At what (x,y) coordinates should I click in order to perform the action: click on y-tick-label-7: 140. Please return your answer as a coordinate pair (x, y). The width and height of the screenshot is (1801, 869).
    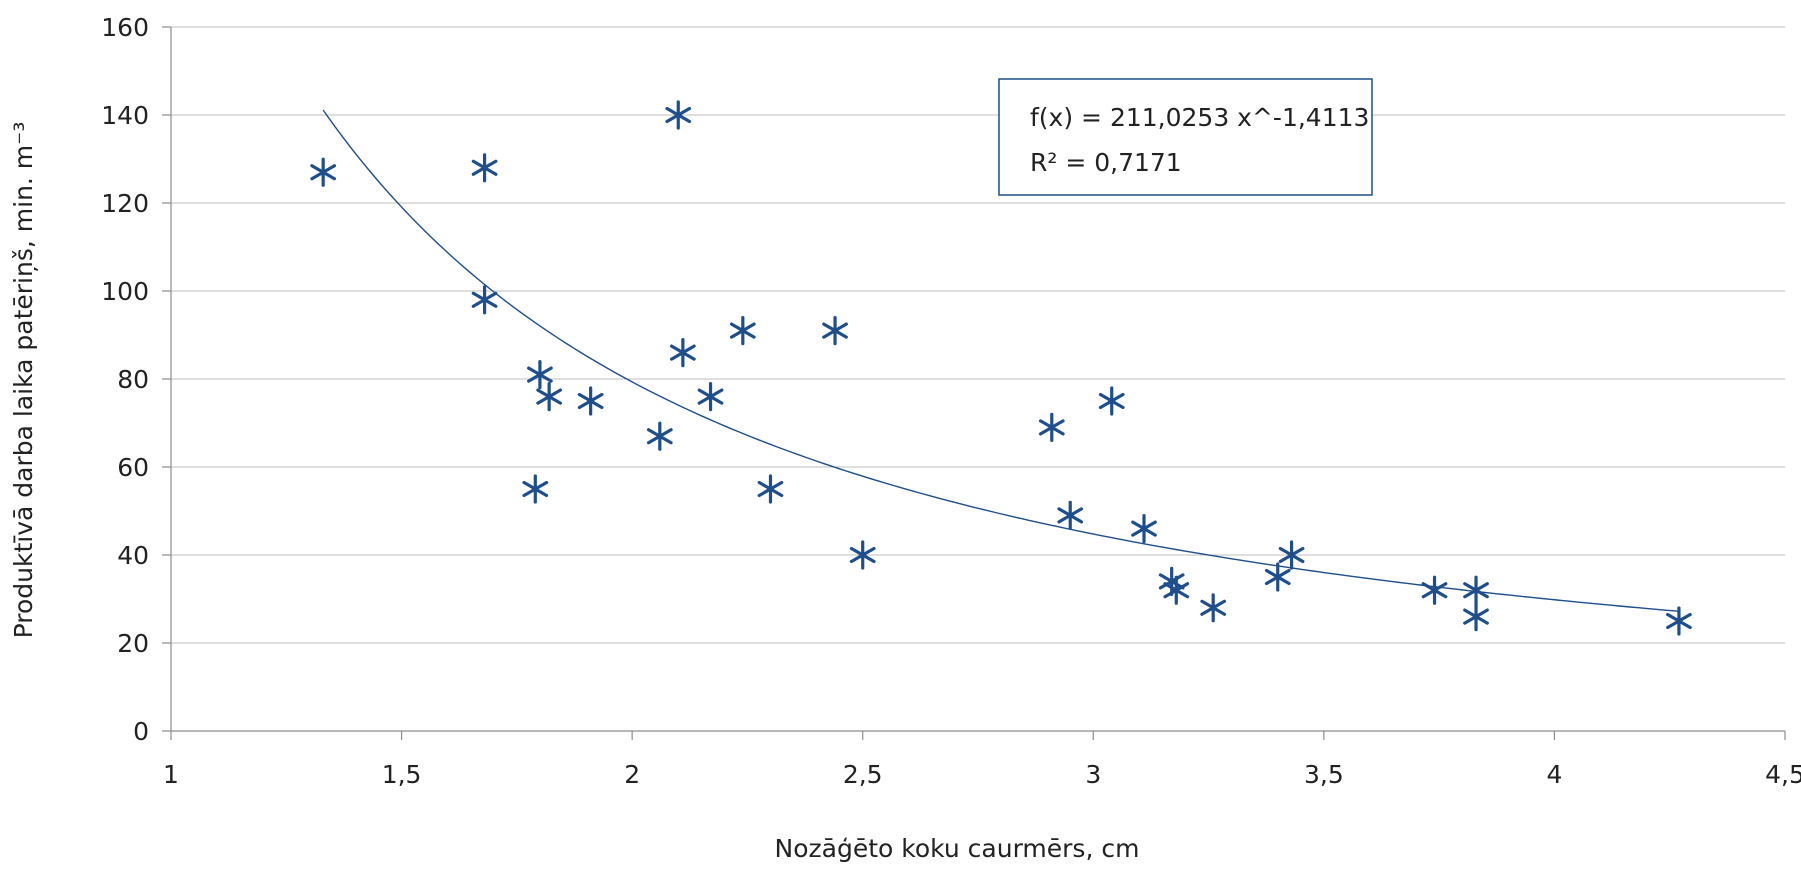
    Looking at the image, I should click on (125, 115).